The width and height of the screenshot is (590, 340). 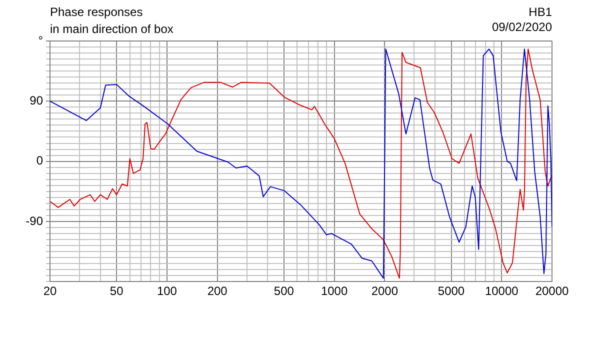 I want to click on chart-subtitle: in main direction of box, so click(x=112, y=29).